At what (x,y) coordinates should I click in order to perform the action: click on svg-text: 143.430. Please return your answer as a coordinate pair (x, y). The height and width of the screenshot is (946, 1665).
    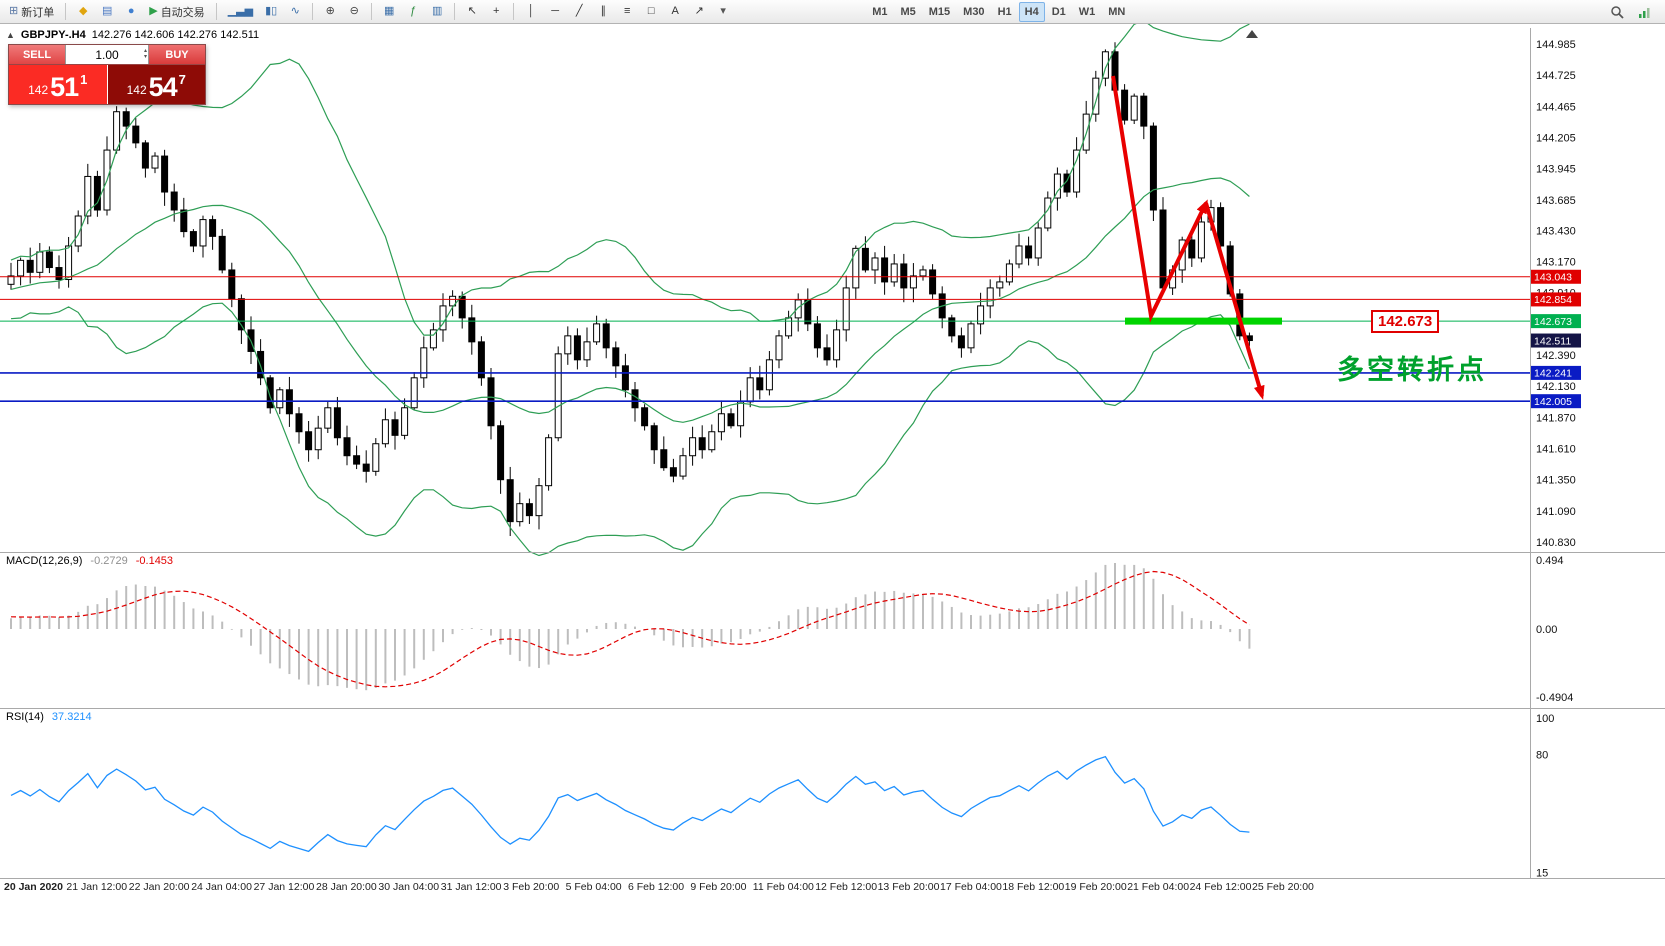
    Looking at the image, I should click on (1556, 231).